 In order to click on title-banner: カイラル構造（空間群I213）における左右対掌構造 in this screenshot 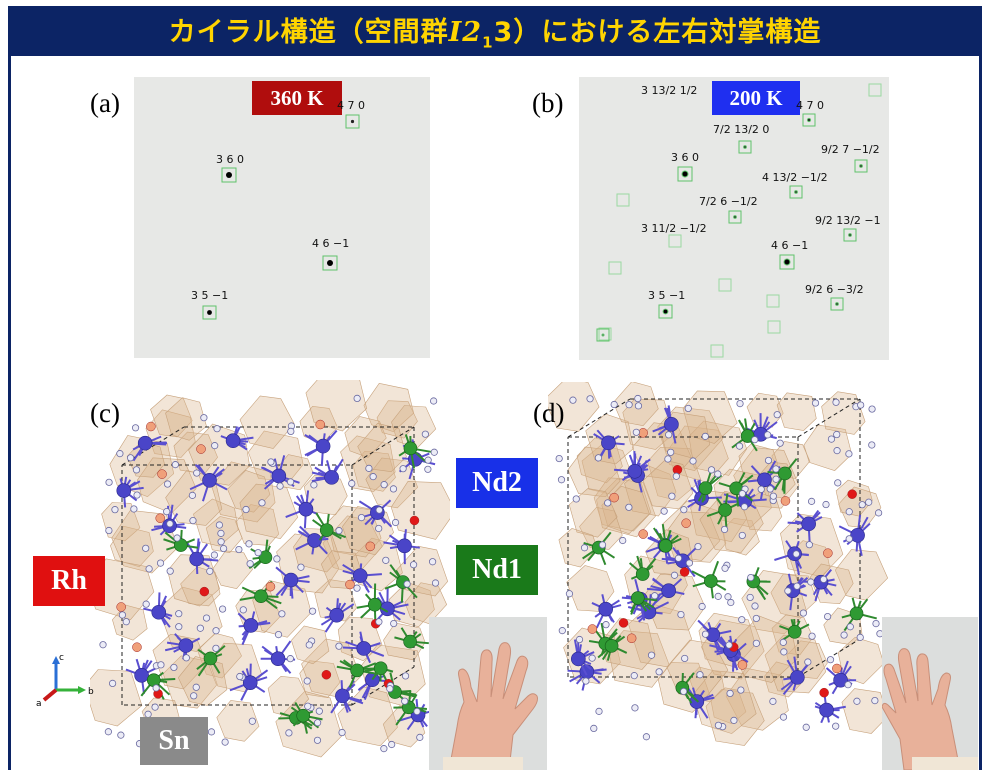, I will do `click(495, 31)`.